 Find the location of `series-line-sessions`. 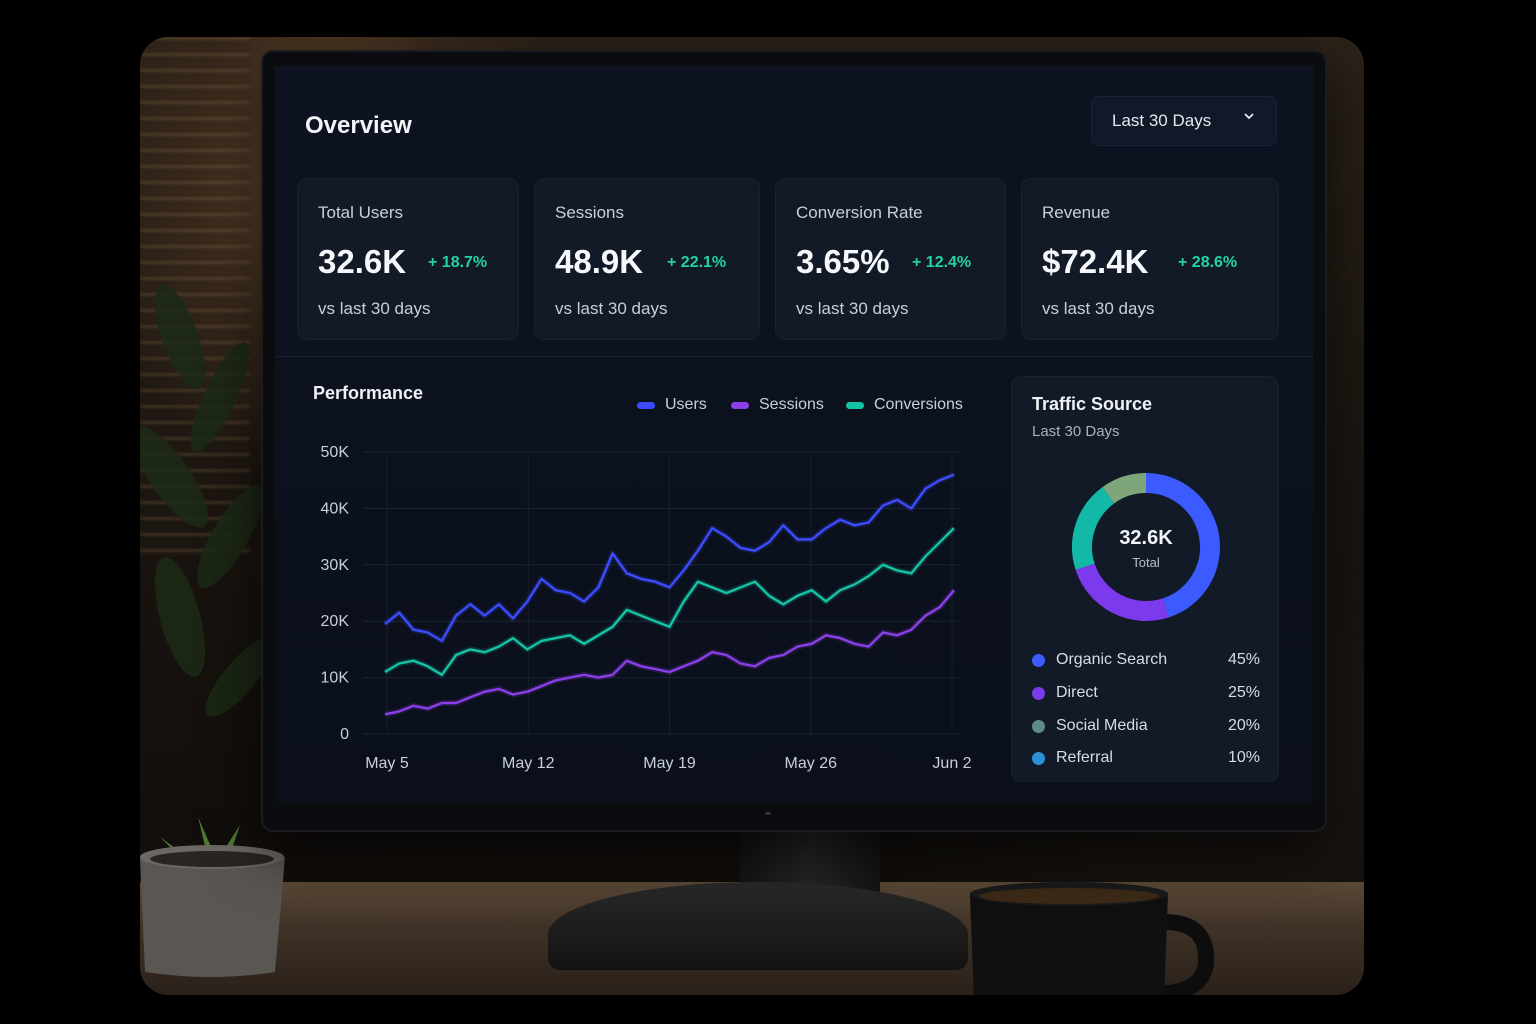

series-line-sessions is located at coordinates (669, 652).